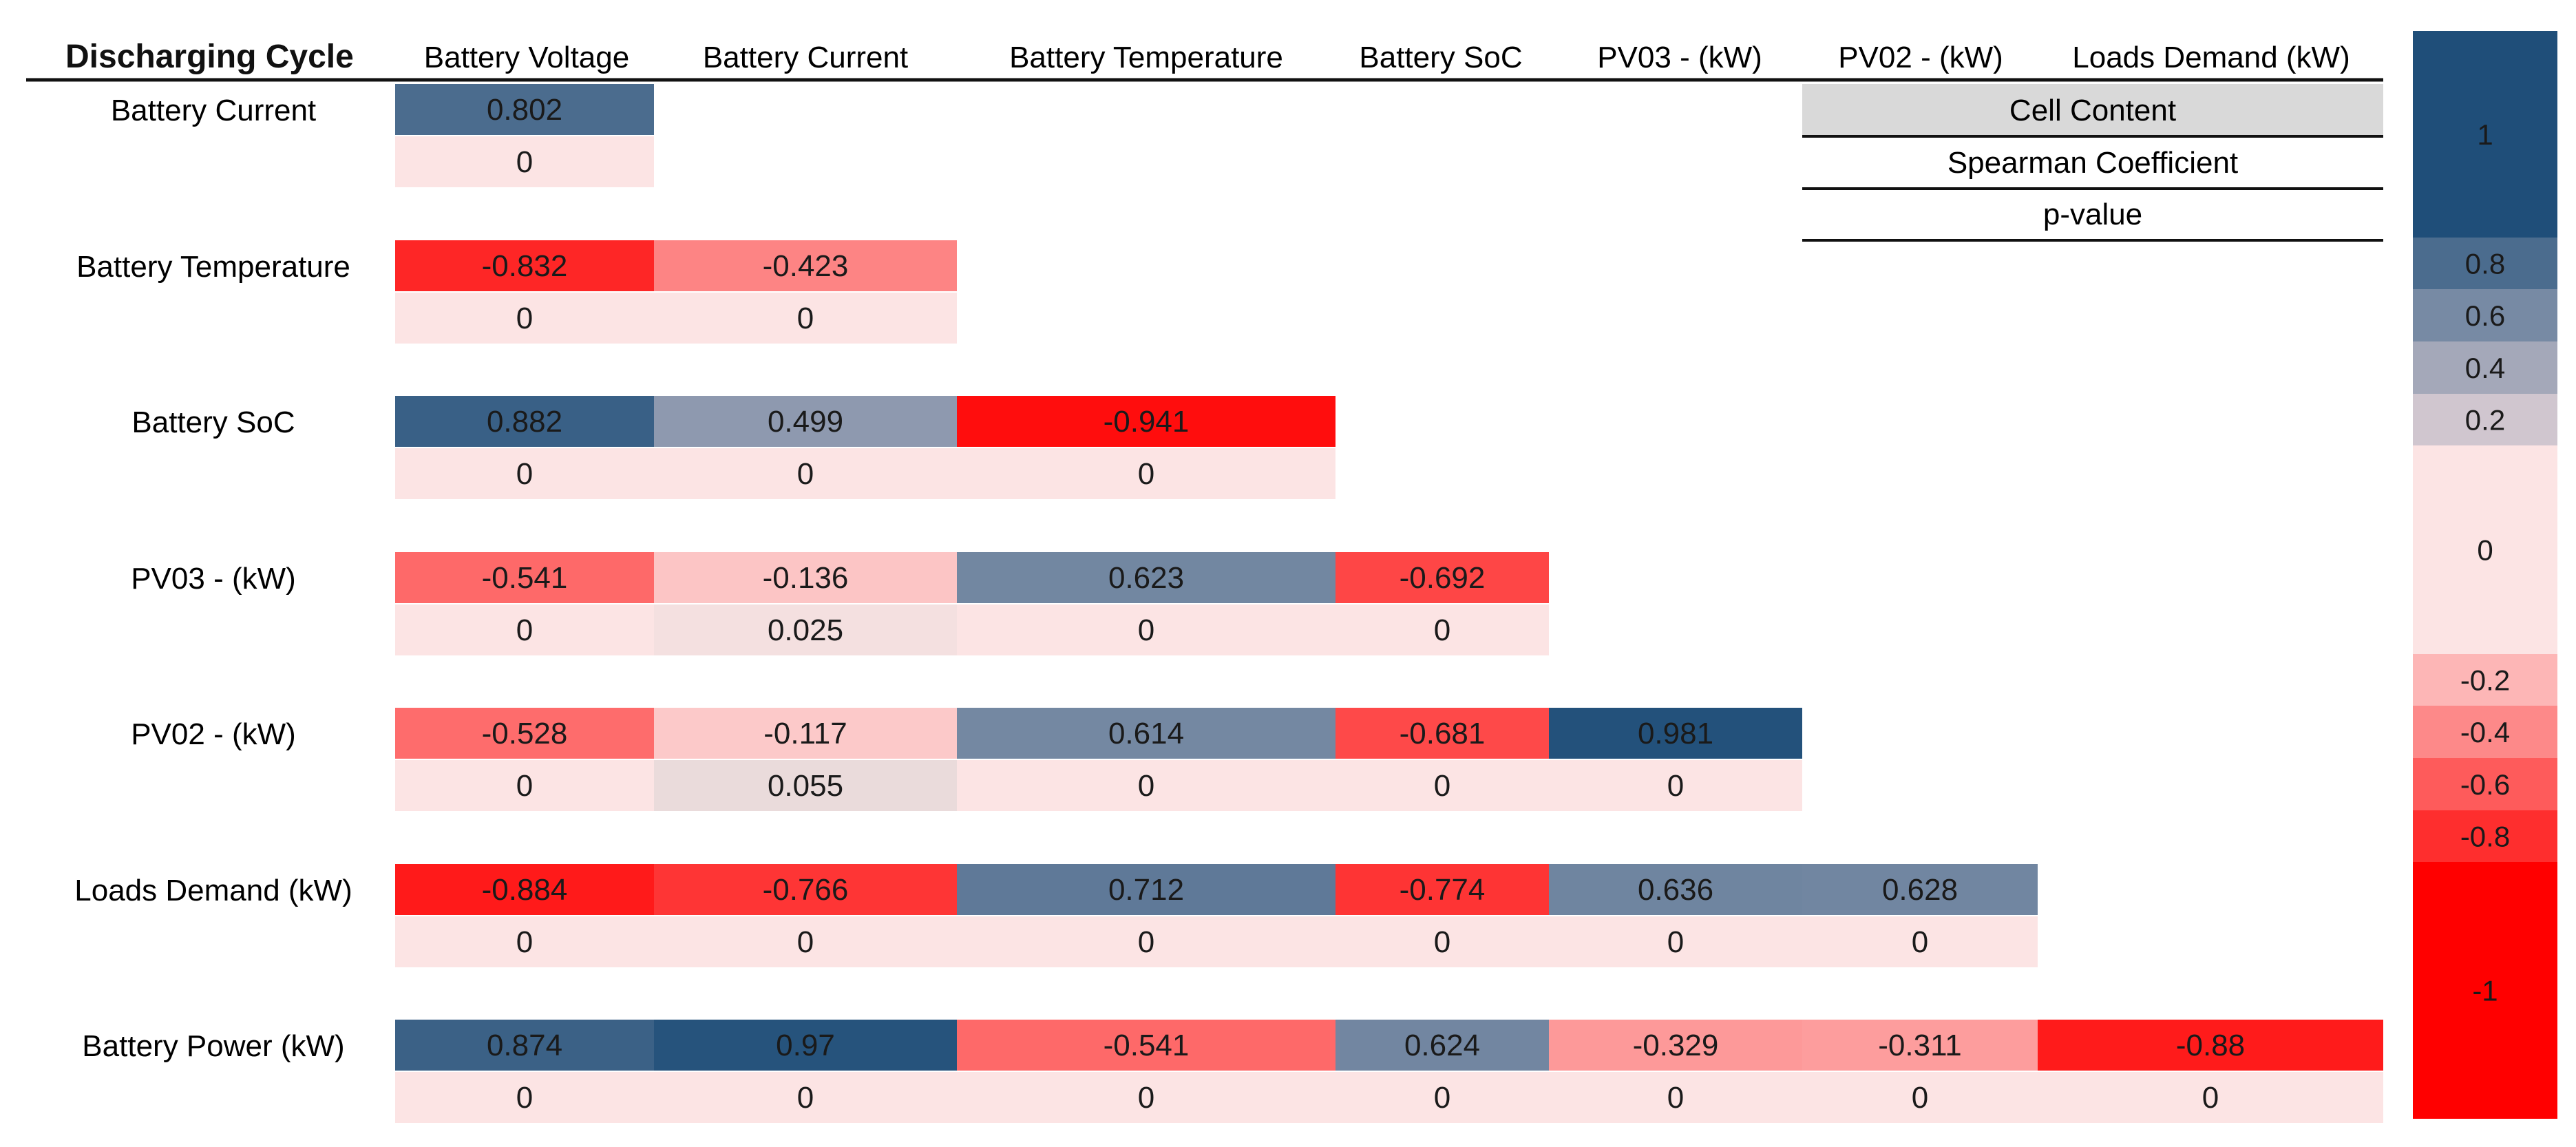 Image resolution: width=2576 pixels, height=1147 pixels. Describe the element at coordinates (525, 578) in the screenshot. I see `coefficient-label: -0.541` at that location.